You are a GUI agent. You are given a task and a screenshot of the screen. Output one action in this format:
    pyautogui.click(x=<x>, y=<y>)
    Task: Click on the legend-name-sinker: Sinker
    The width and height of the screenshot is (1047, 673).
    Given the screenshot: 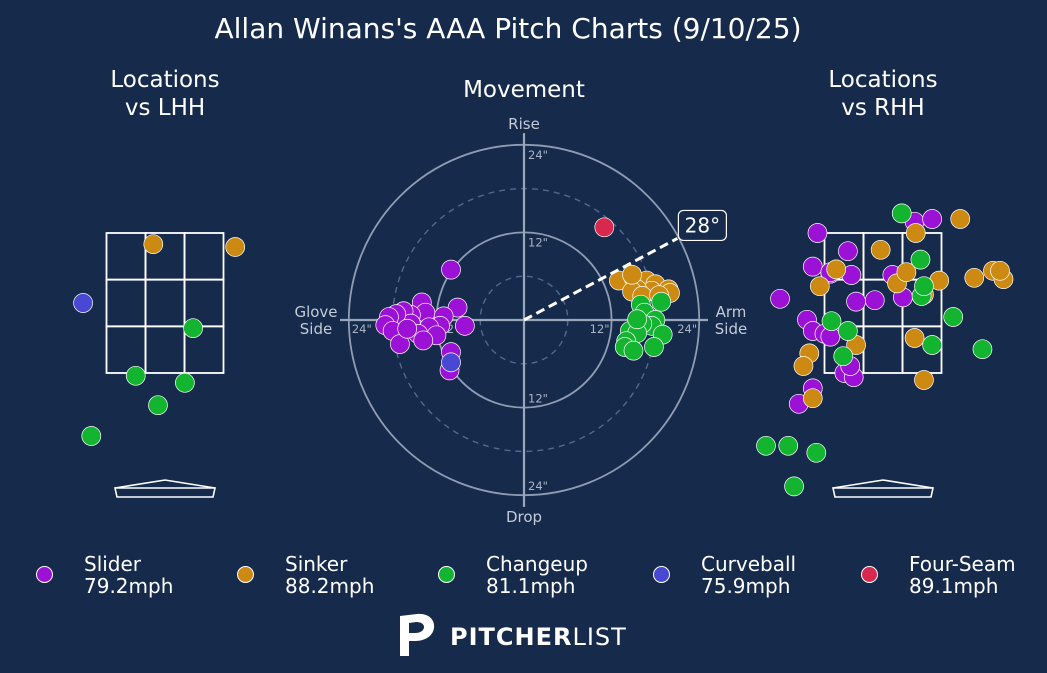 What is the action you would take?
    pyautogui.click(x=316, y=564)
    